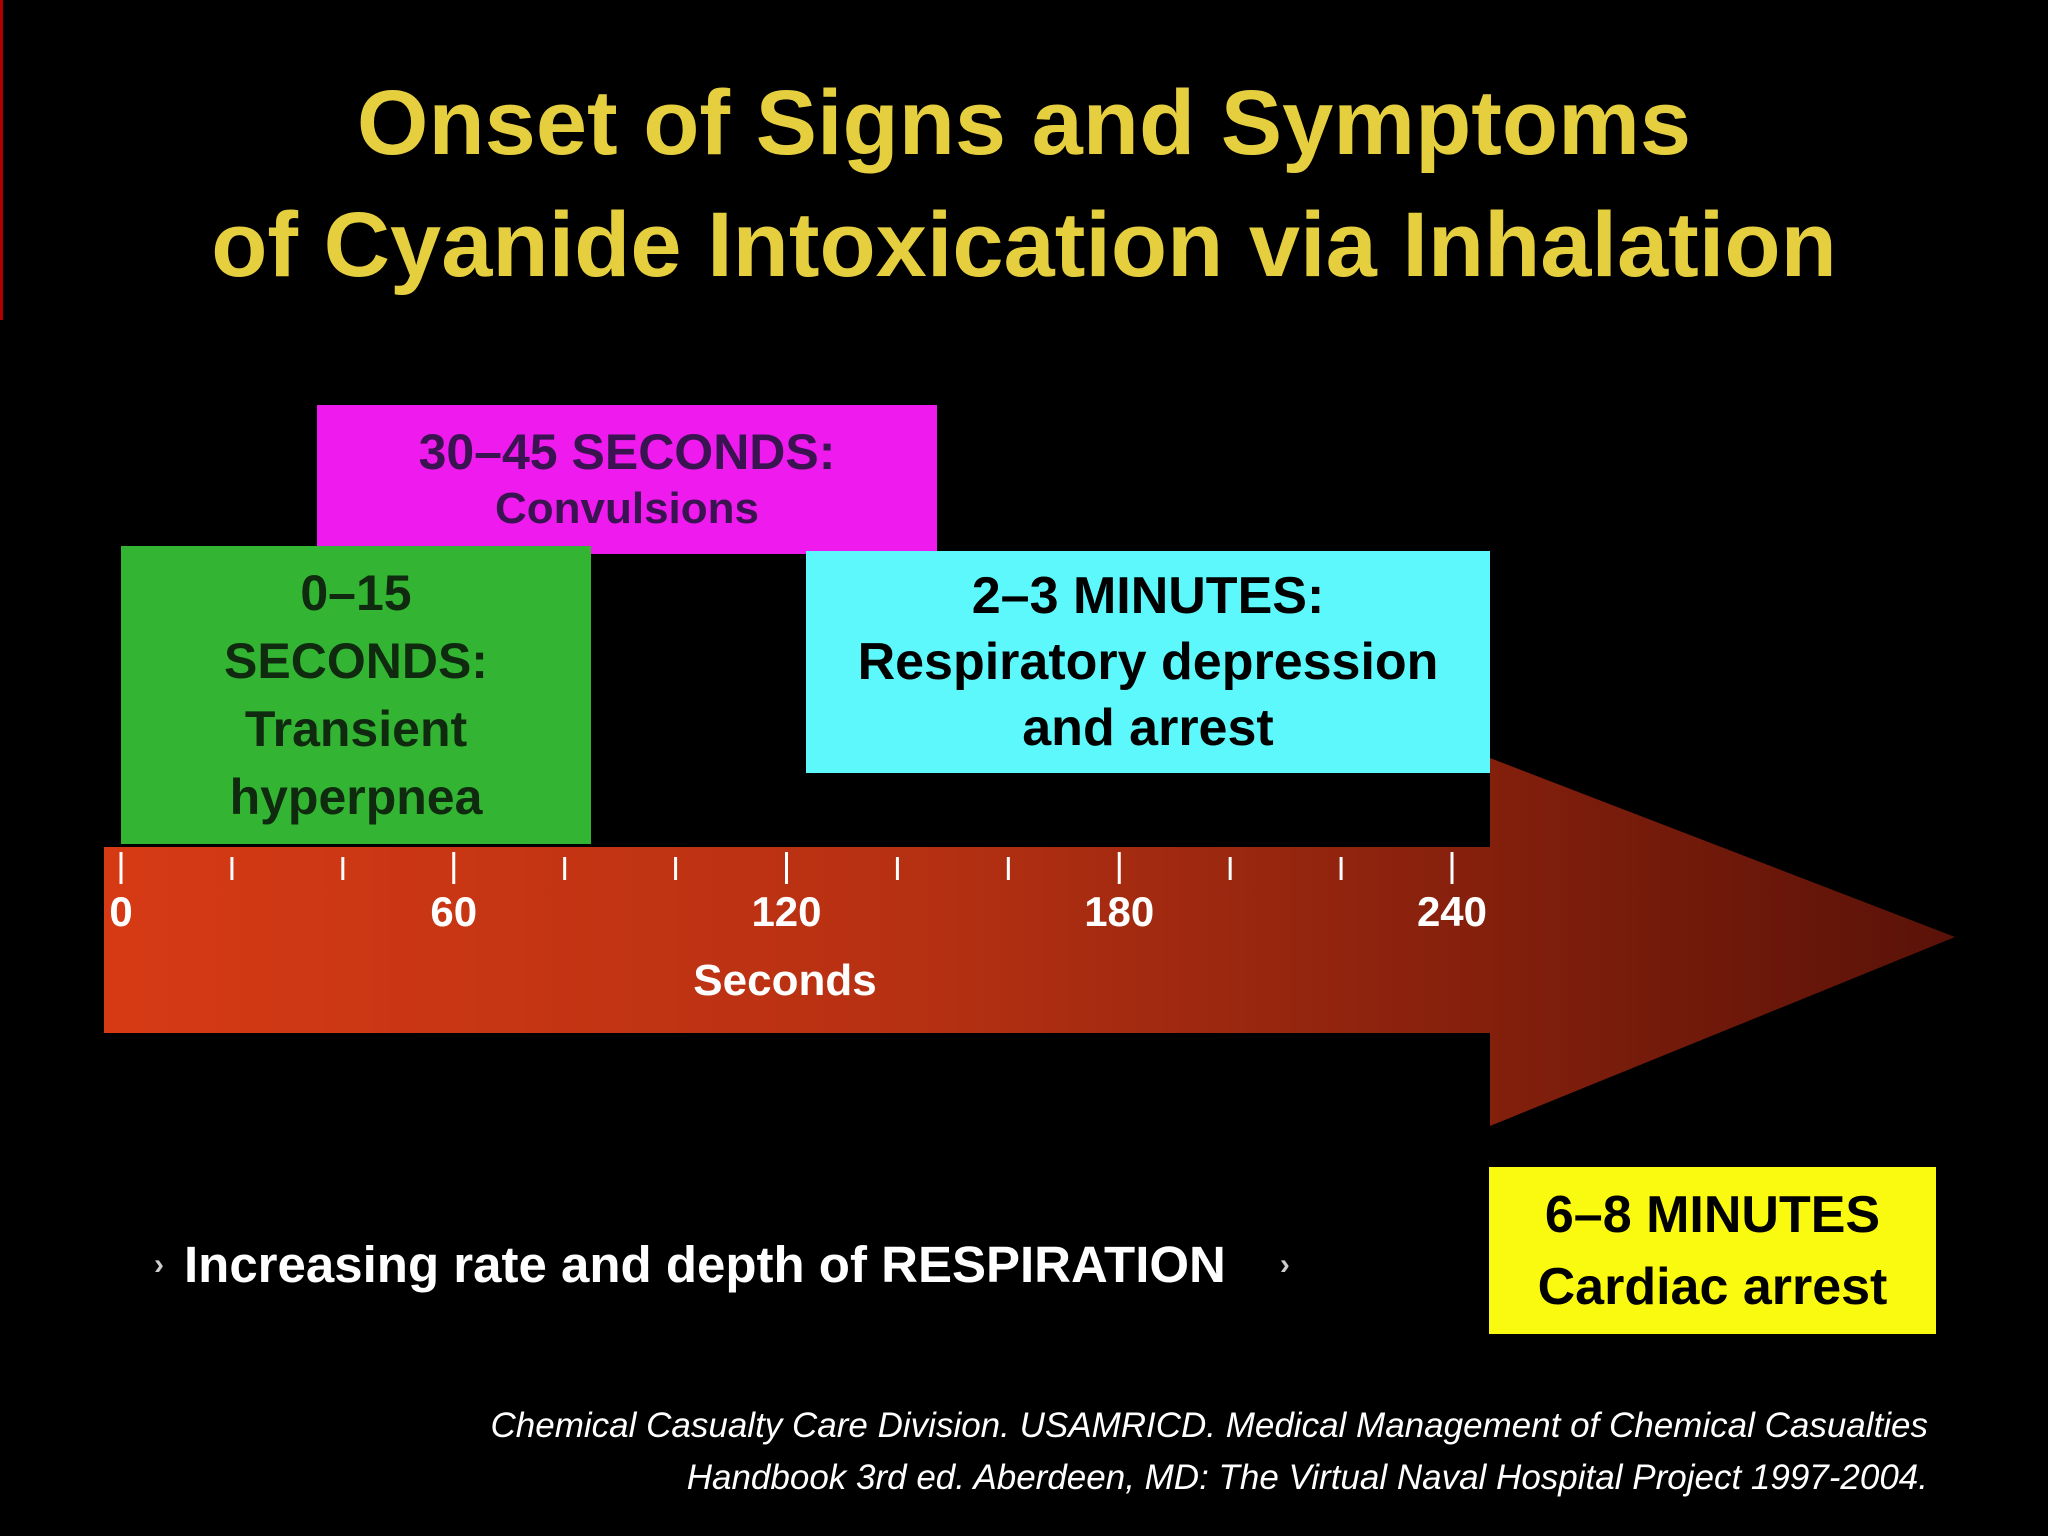  Describe the element at coordinates (1452, 911) in the screenshot. I see `axis-tick-label: 240` at that location.